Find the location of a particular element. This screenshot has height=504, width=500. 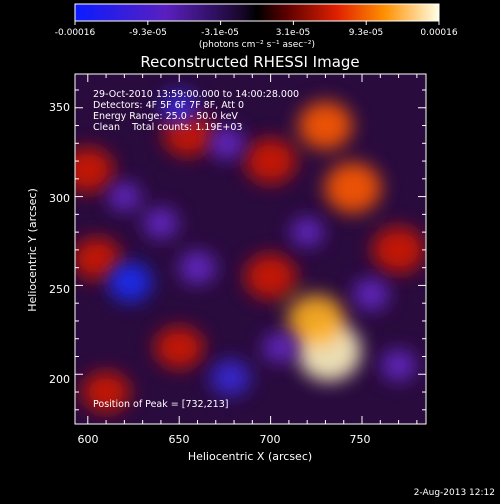

x-axis-label: Heliocentric X (arcsec) is located at coordinates (250, 456).